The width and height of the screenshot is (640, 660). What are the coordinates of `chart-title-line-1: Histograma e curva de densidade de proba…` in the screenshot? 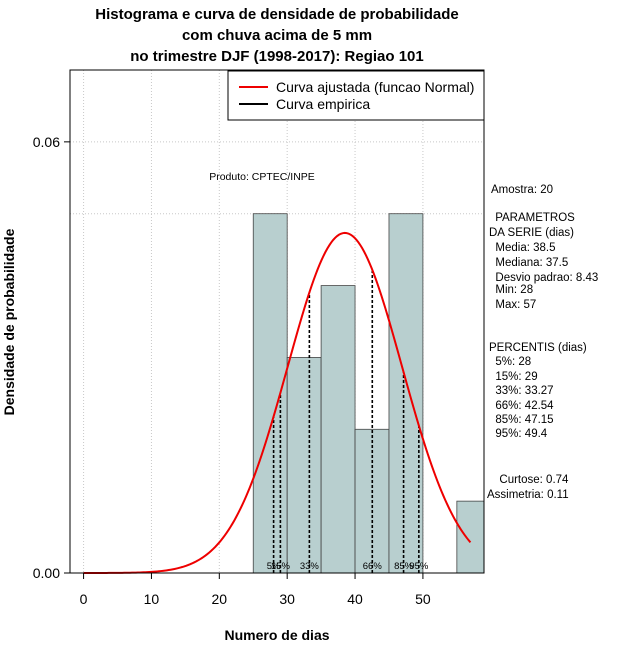 It's located at (277, 14).